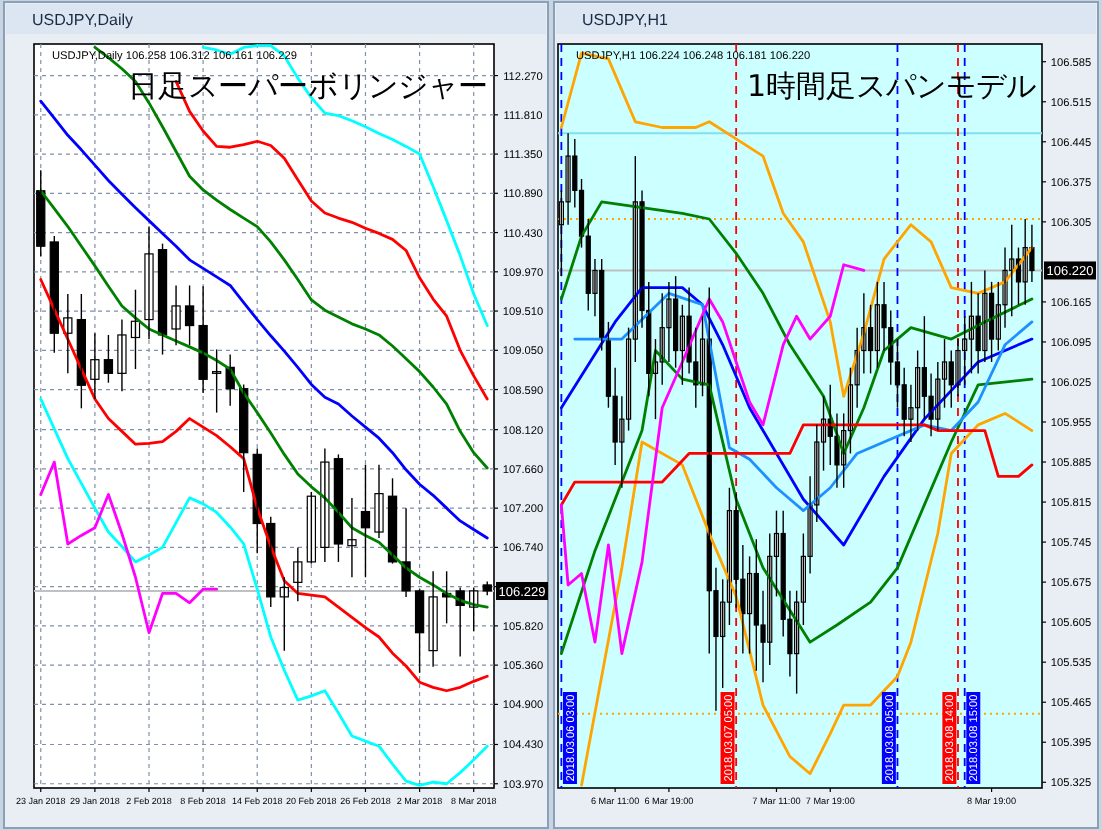 The height and width of the screenshot is (830, 1102). Describe the element at coordinates (626, 20) in the screenshot. I see `chart-title: USDJPY,H1` at that location.